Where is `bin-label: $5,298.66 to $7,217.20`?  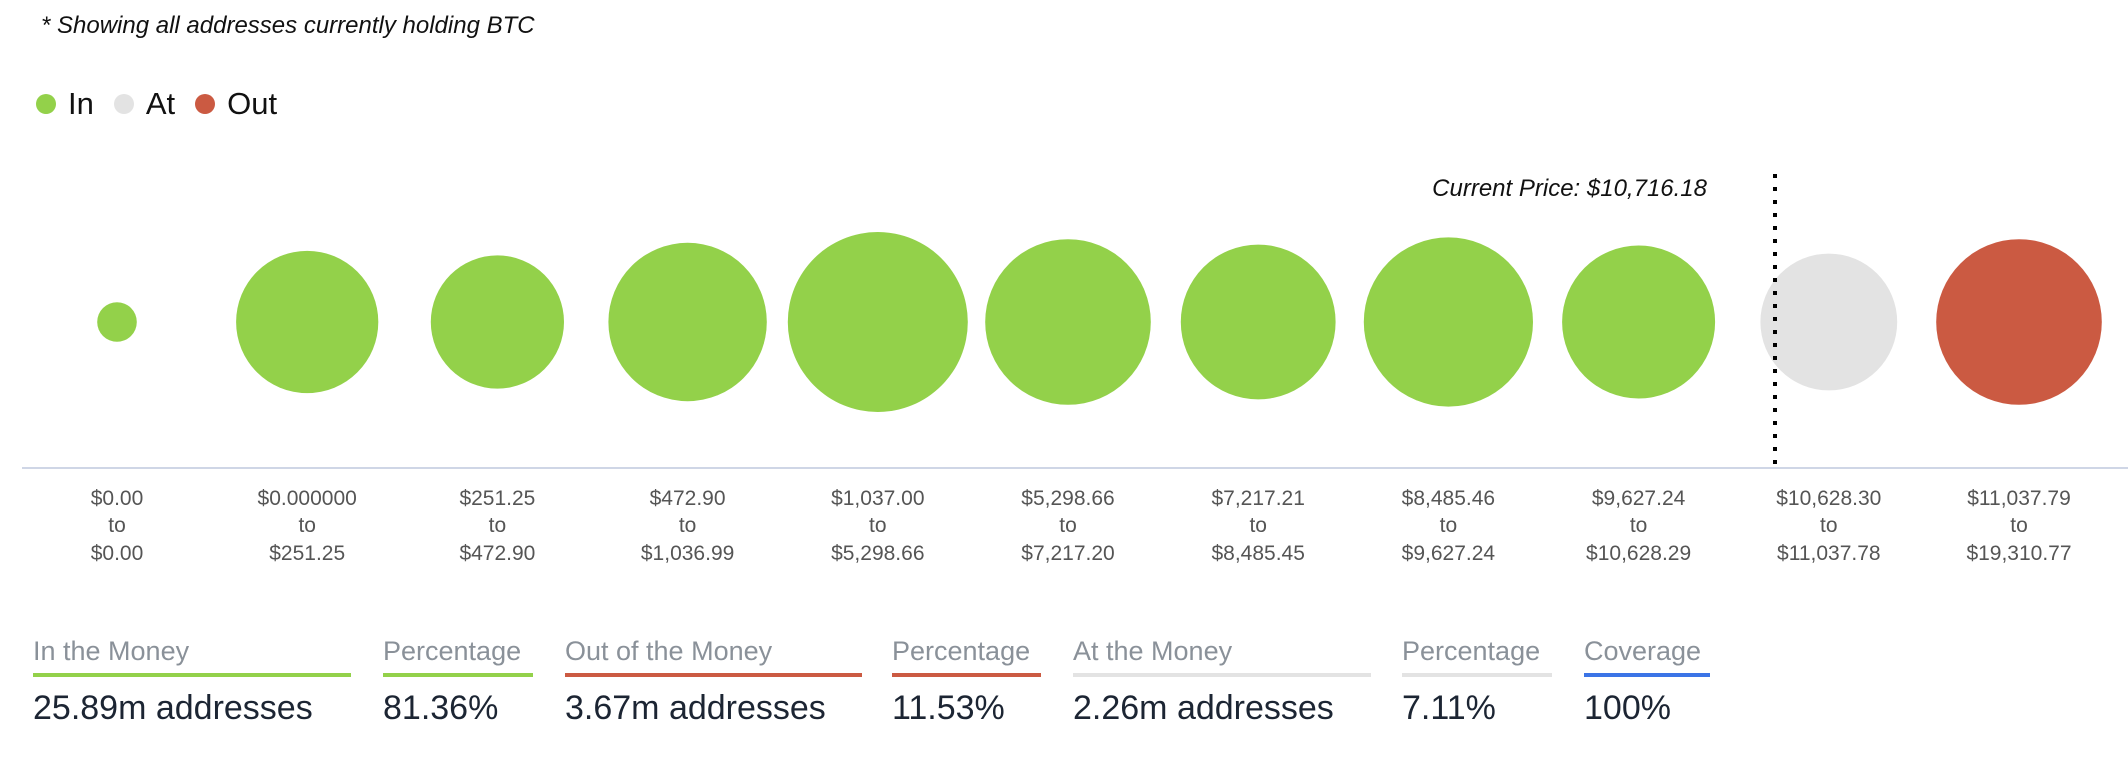 bin-label: $5,298.66 to $7,217.20 is located at coordinates (1067, 526).